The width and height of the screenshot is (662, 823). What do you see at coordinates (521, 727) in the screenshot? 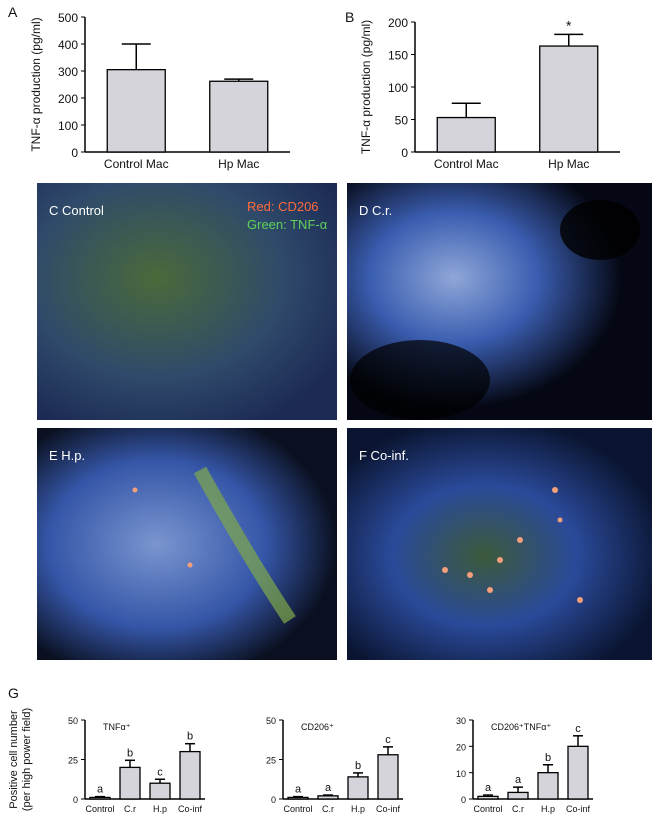
I see `chart-title: CD206⁺TNFα⁺` at bounding box center [521, 727].